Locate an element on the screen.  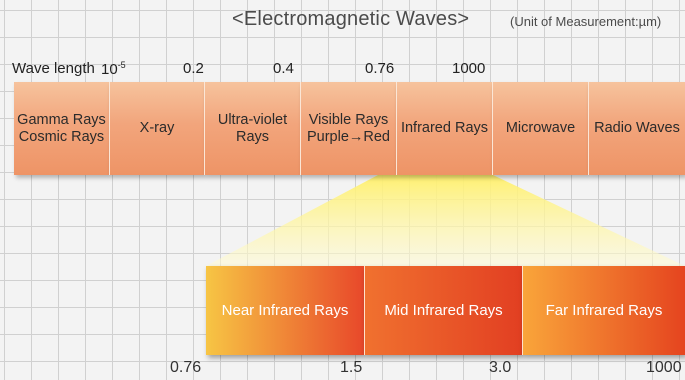
band-gamma-cosmic: Gamma Rays Cosmic Rays is located at coordinates (61, 128).